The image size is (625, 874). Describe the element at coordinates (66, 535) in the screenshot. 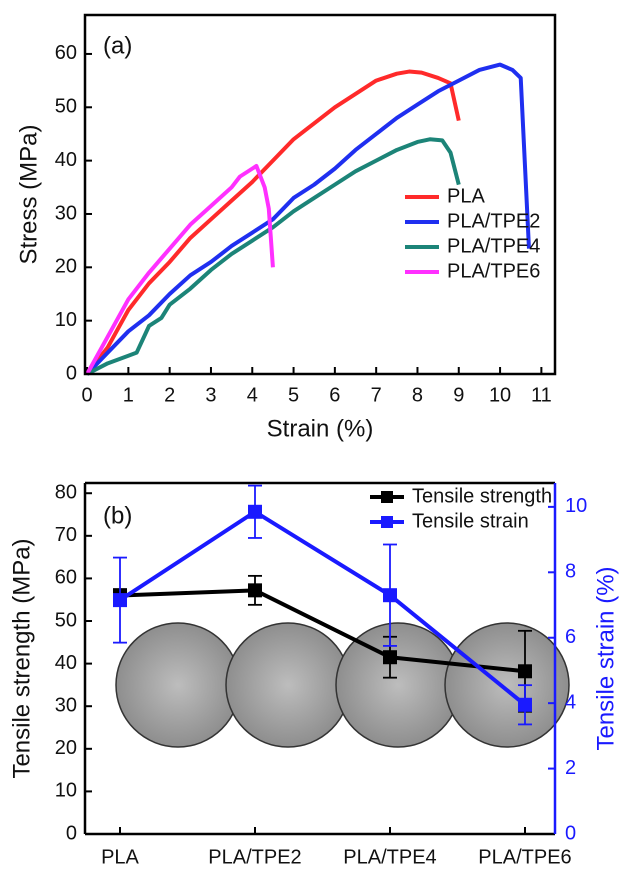

I see `y-tick-label: 70` at that location.